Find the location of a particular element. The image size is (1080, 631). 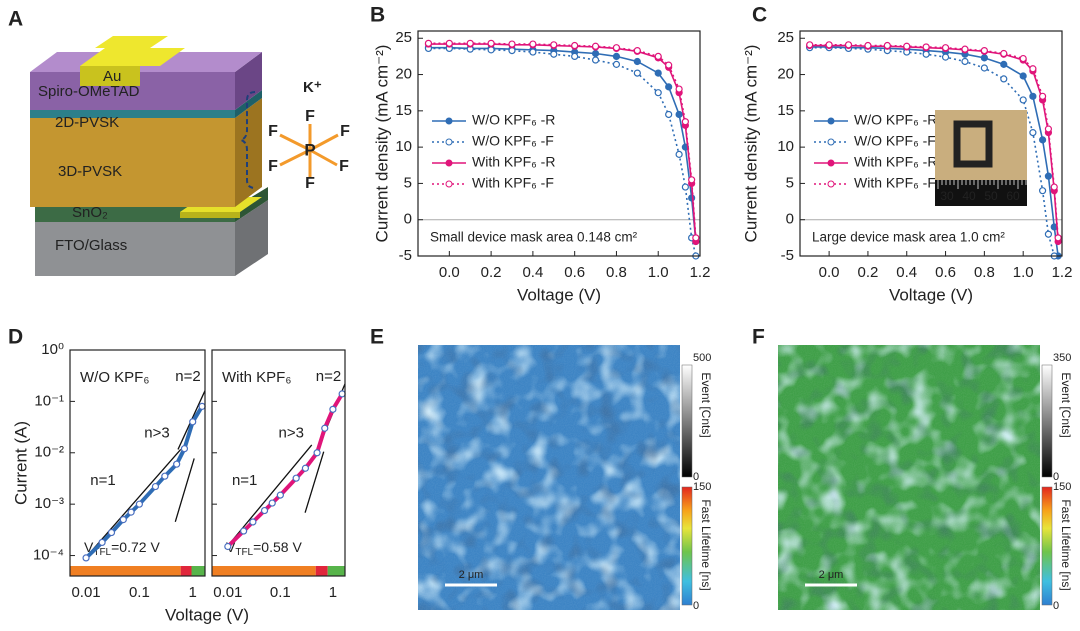

y-axis-label: Current (A) is located at coordinates (20, 463).